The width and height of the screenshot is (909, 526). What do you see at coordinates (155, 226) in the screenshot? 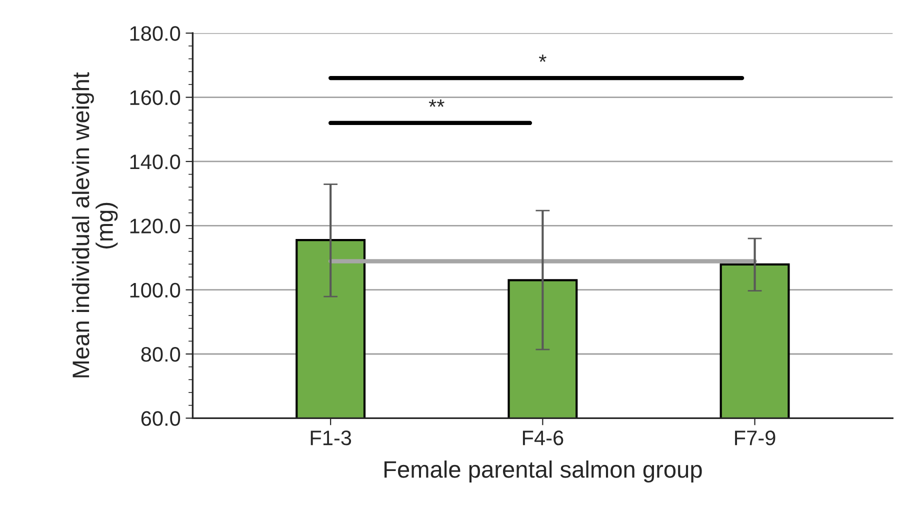
I see `y-tick-label: 120.0` at bounding box center [155, 226].